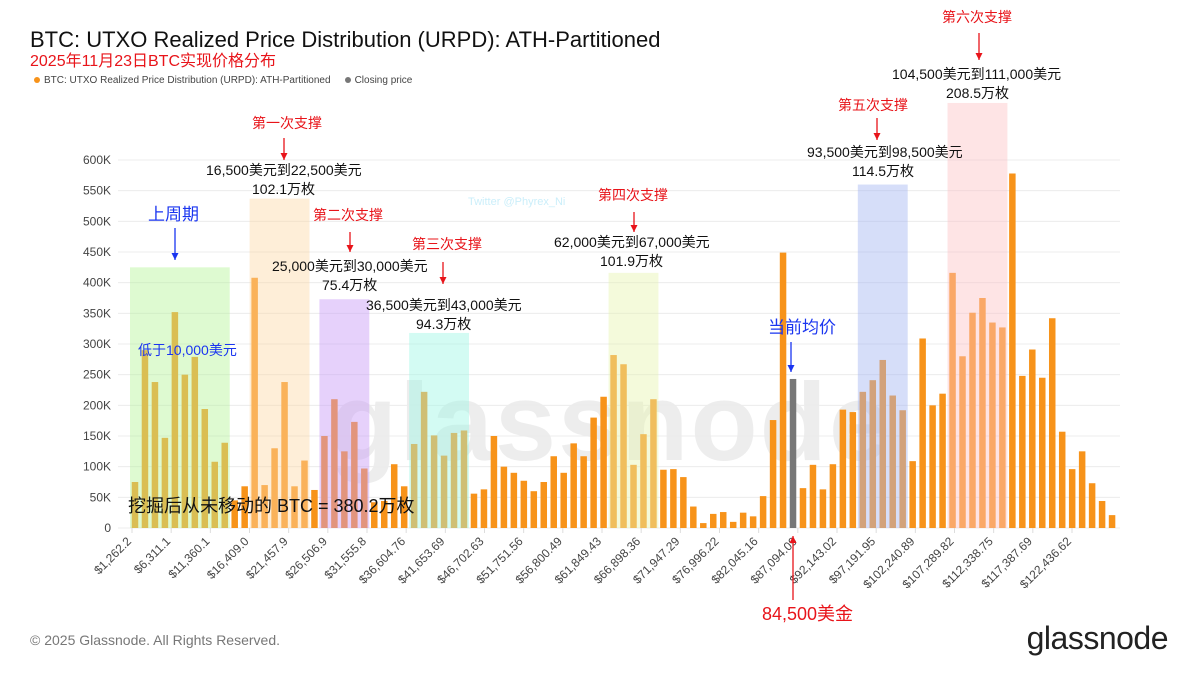  Describe the element at coordinates (97, 344) in the screenshot. I see `y-tick-label: 300K` at that location.